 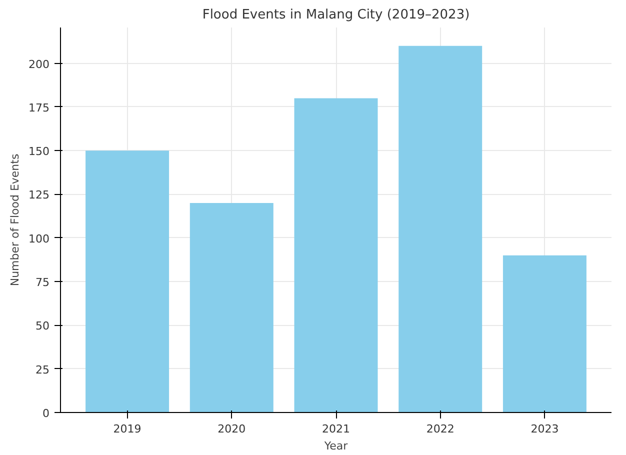 What do you see at coordinates (43, 326) in the screenshot?
I see `y-tick-label: 50` at bounding box center [43, 326].